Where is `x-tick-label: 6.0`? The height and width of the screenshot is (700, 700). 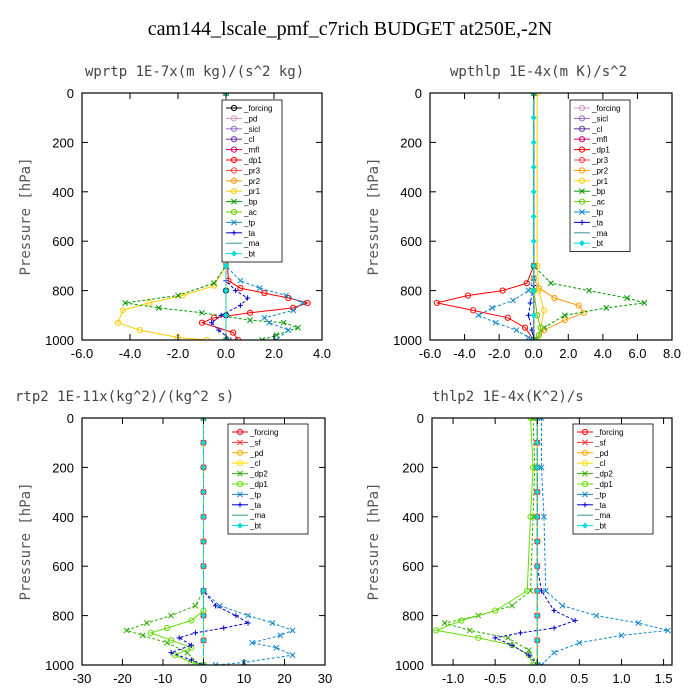
x-tick-label: 6.0 is located at coordinates (637, 353).